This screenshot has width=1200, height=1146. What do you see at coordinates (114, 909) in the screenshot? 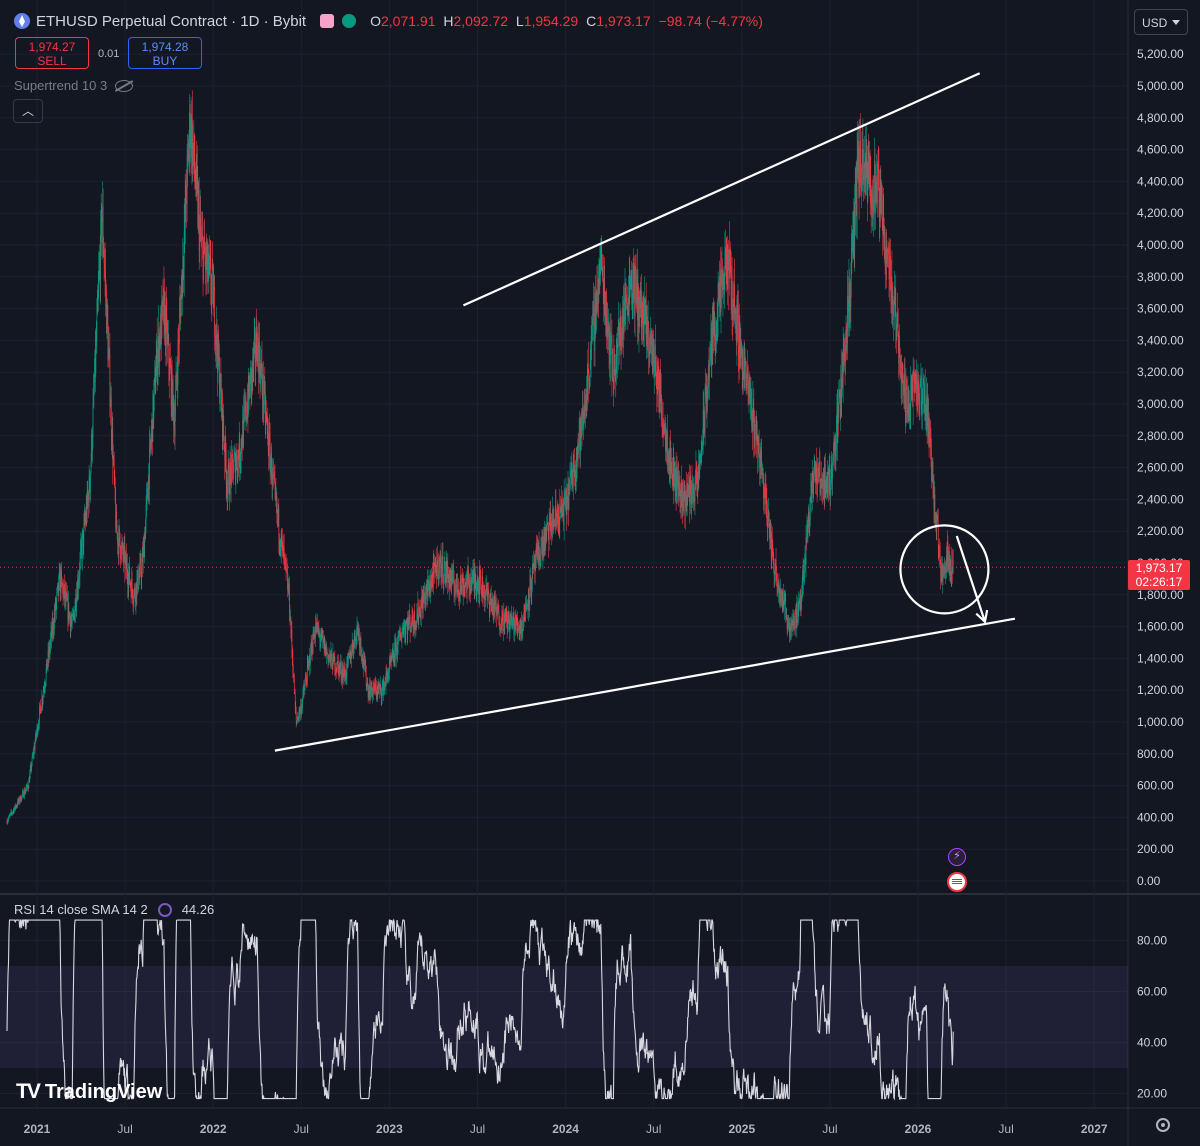
I see `rsi-legend: RSI 14 close SMA 14 2 44.26` at bounding box center [114, 909].